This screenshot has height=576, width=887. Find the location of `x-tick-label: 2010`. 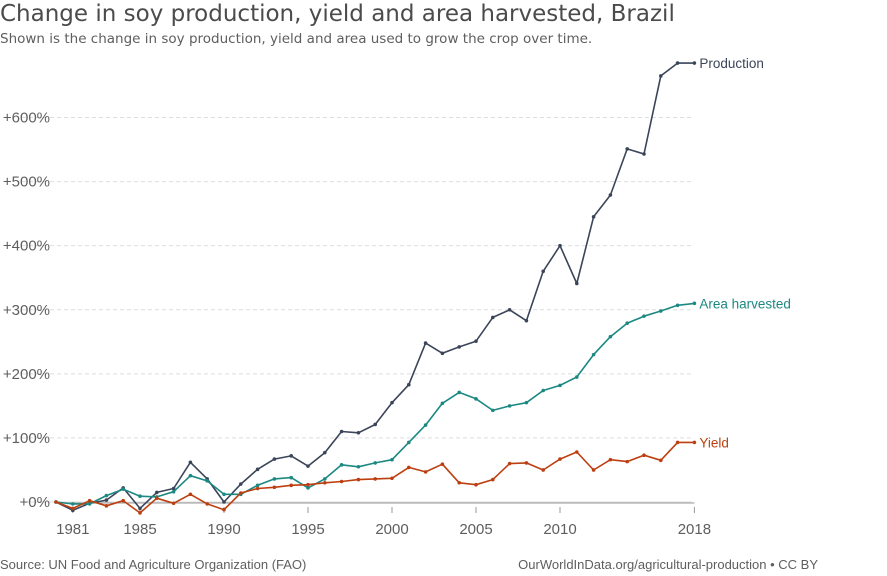

x-tick-label: 2010 is located at coordinates (559, 529).